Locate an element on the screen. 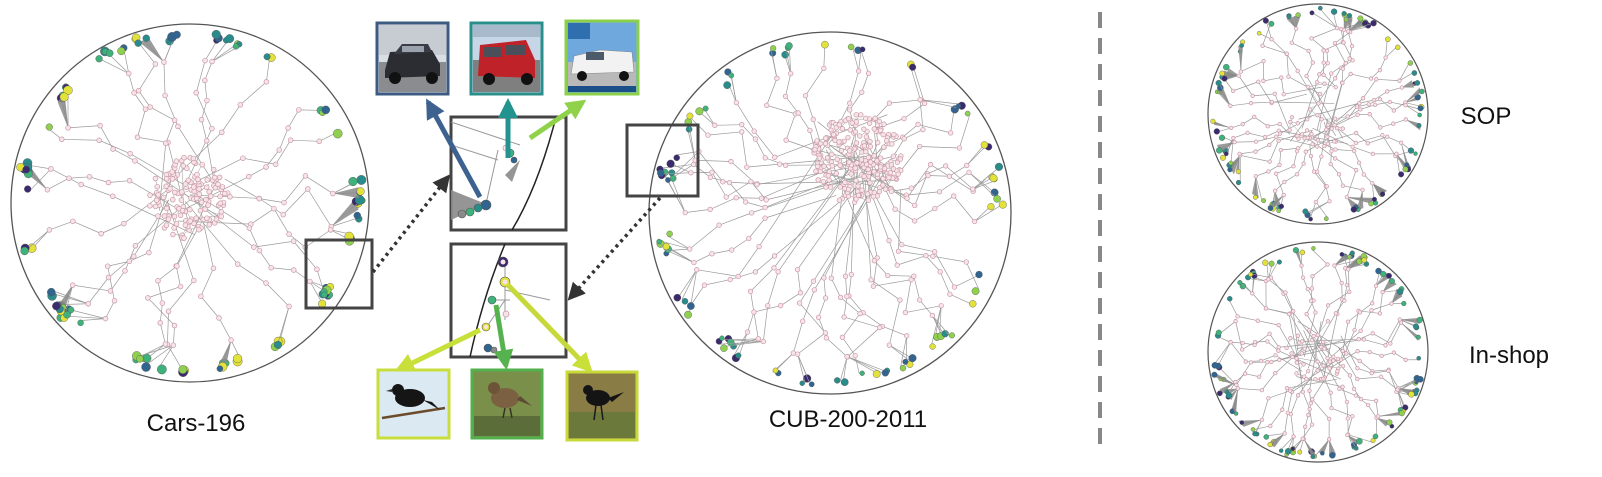 Image resolution: width=1602 pixels, height=477 pixels. van-thumbnail is located at coordinates (506, 58).